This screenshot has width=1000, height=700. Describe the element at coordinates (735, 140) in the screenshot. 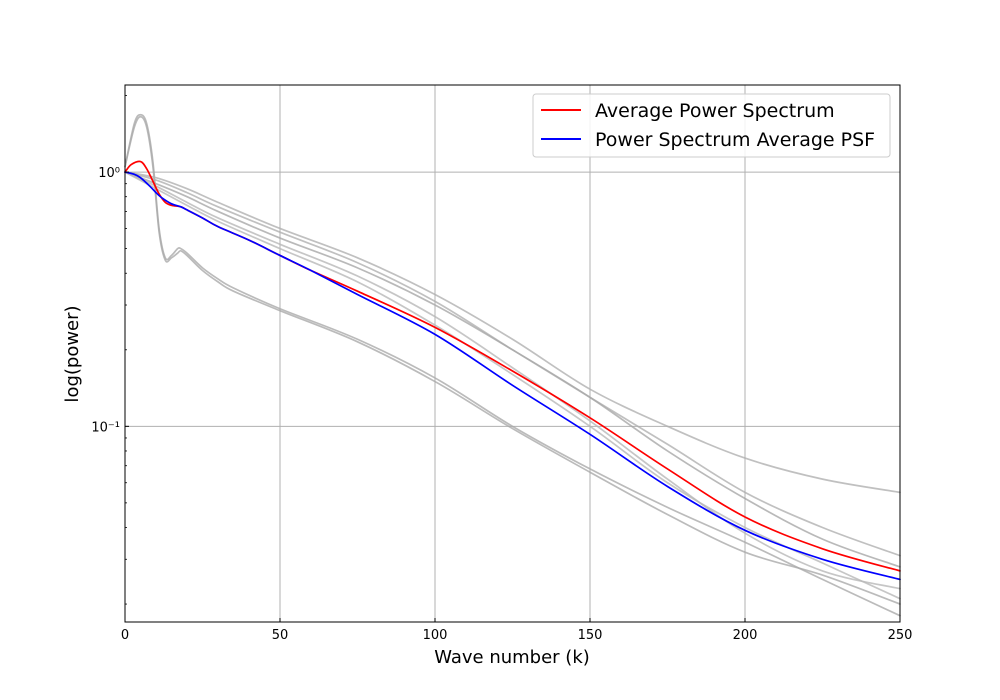

I see `legend-label: Power Spectrum Average PSF` at that location.